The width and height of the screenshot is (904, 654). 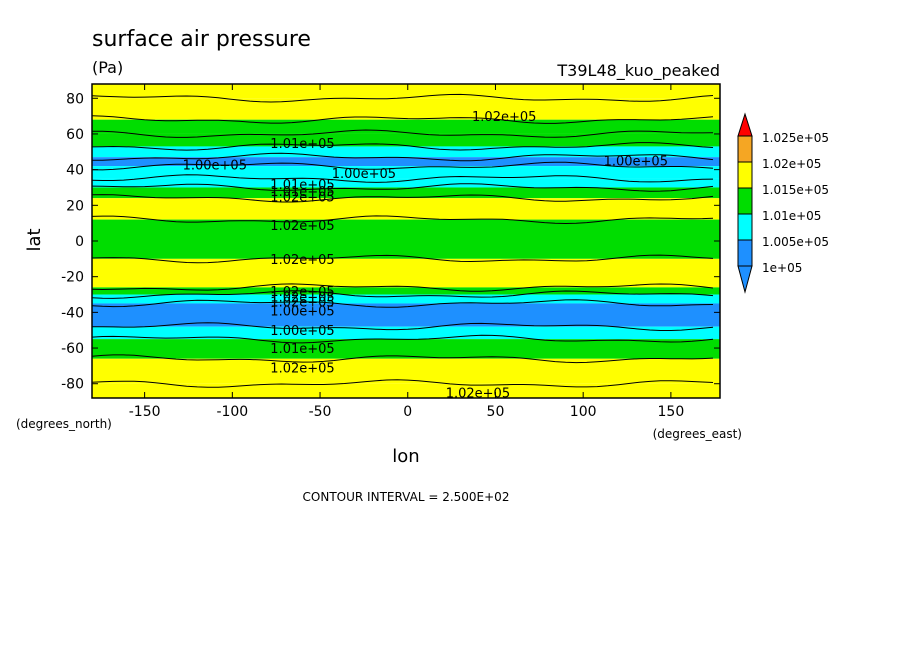 What do you see at coordinates (583, 412) in the screenshot?
I see `x-tick-label: 100` at bounding box center [583, 412].